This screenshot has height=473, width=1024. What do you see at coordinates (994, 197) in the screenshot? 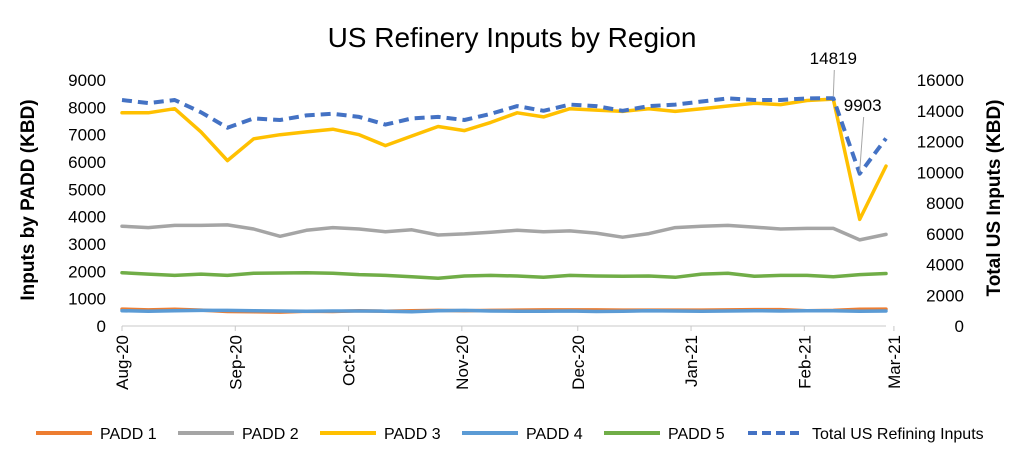
I see `right-axis-title: Total US Inputs (KBD)` at bounding box center [994, 197].